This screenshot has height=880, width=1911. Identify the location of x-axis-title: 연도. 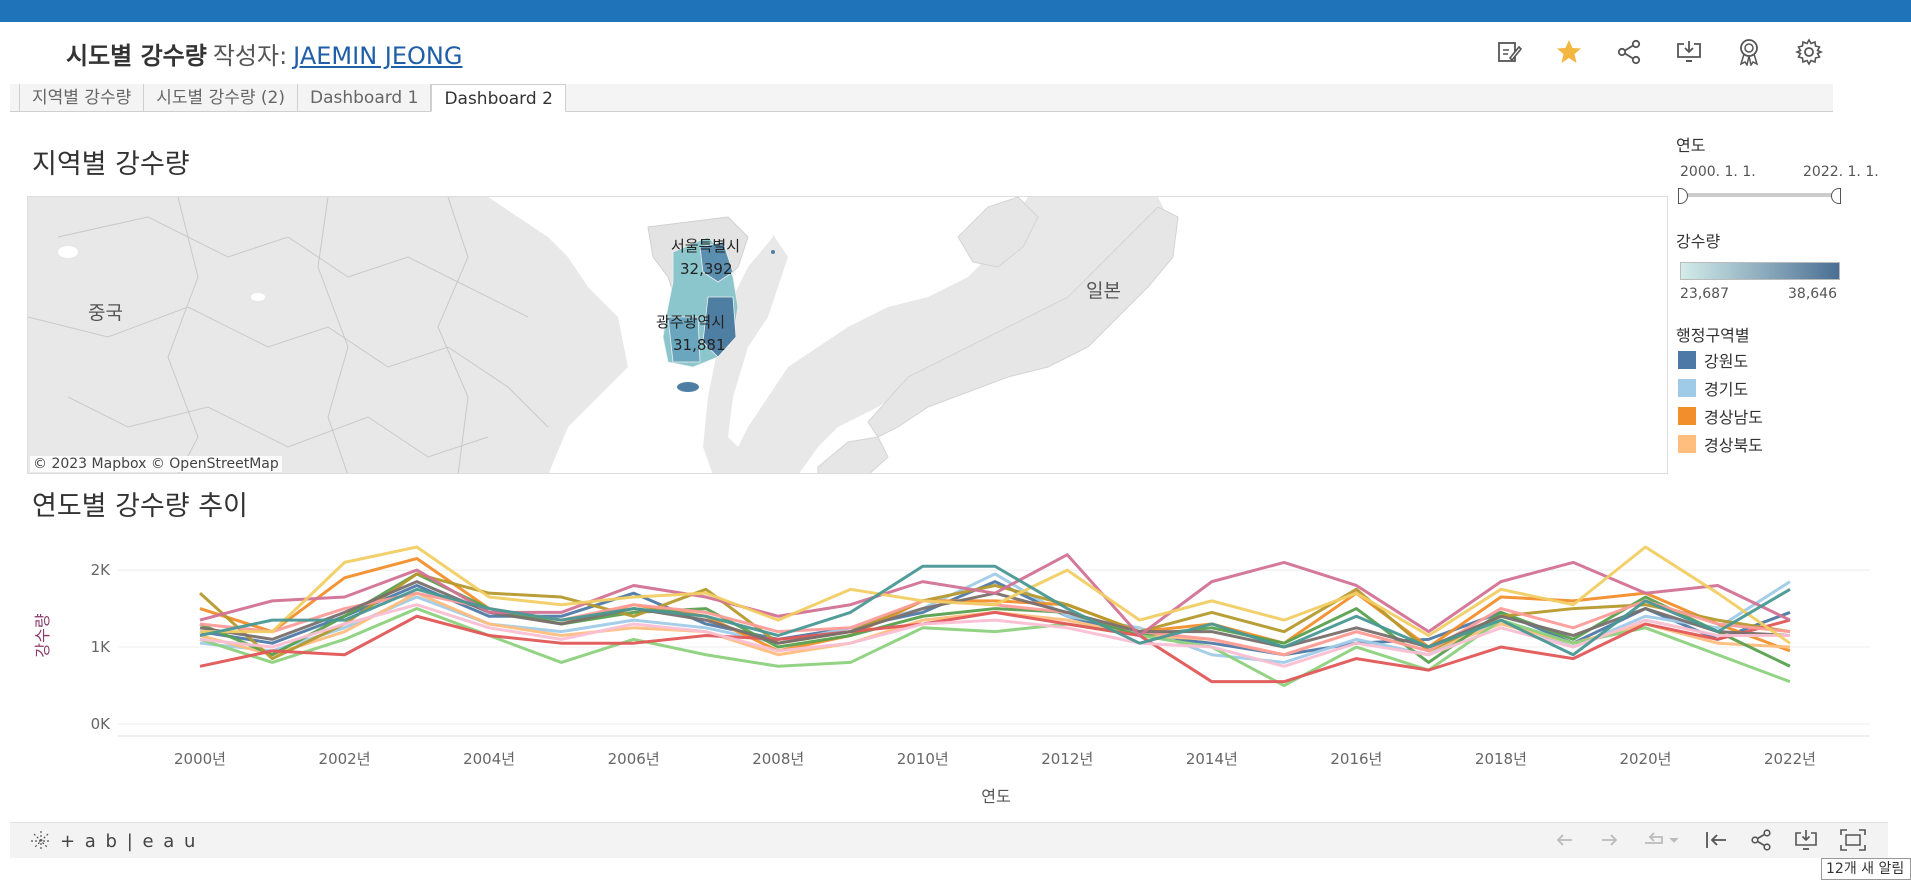
(995, 796).